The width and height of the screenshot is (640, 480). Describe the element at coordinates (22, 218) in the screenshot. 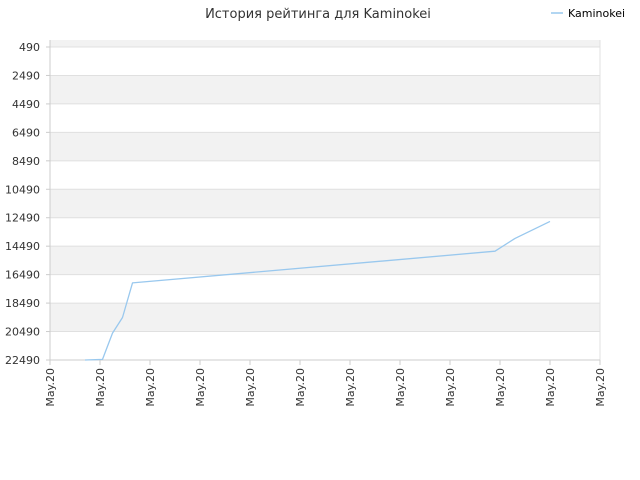

I see `y-tick-label: 12490` at that location.